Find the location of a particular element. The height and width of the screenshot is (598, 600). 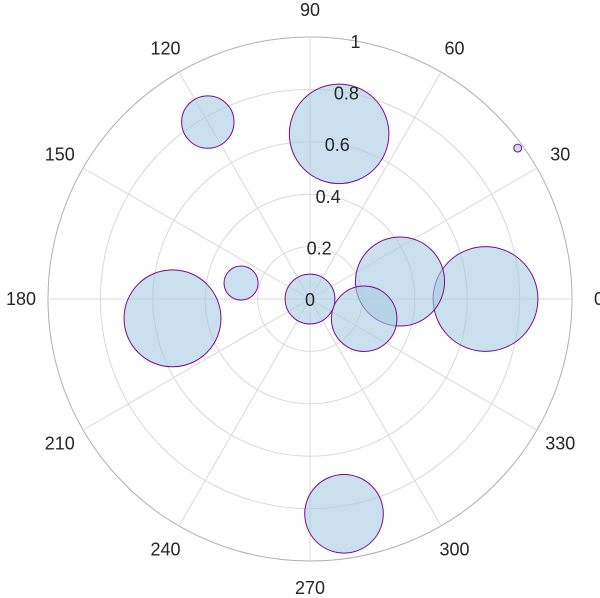

r-tick-label: 0 is located at coordinates (310, 300).